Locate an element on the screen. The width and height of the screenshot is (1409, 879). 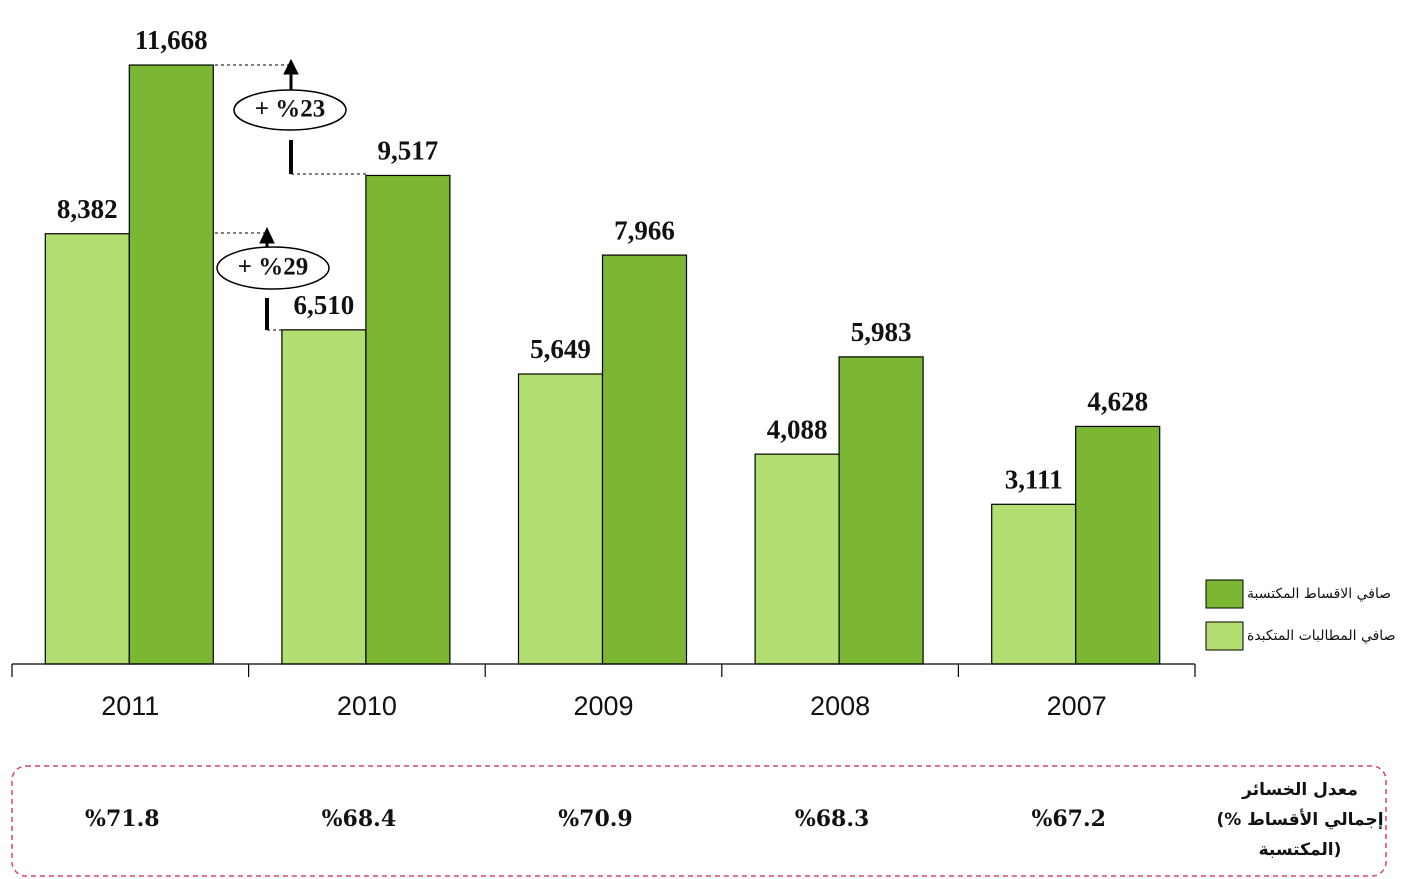
data-label: 4,628 is located at coordinates (1117, 402).